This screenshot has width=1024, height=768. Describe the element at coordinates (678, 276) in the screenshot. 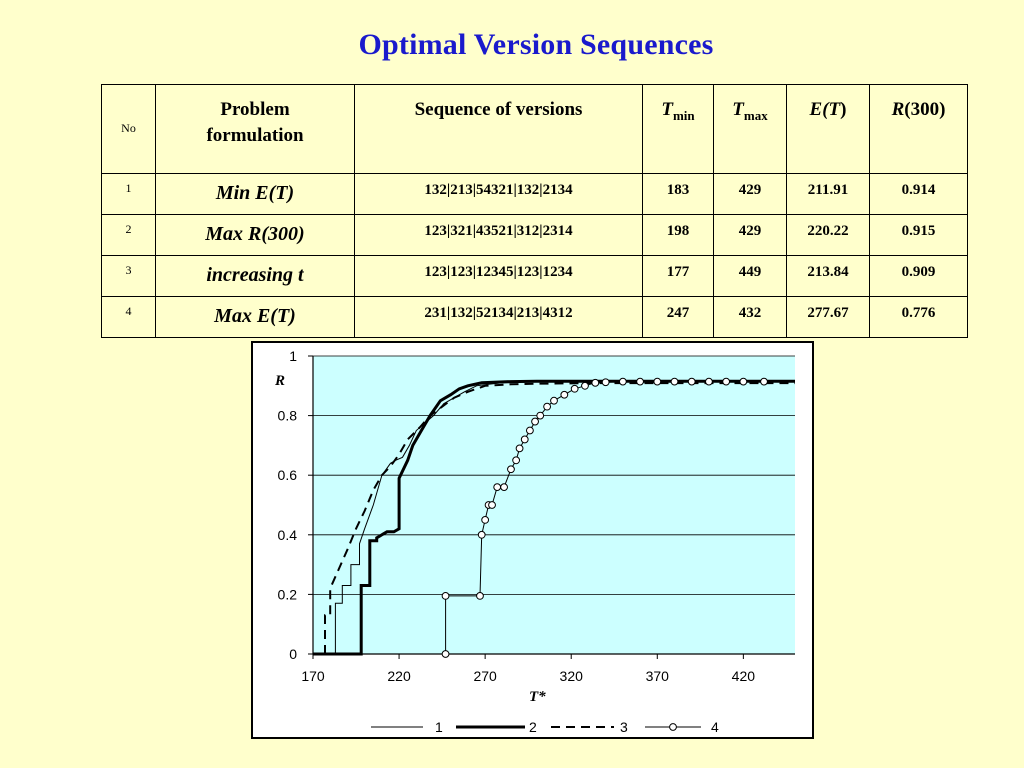

I see `cell-tmin: 177` at that location.